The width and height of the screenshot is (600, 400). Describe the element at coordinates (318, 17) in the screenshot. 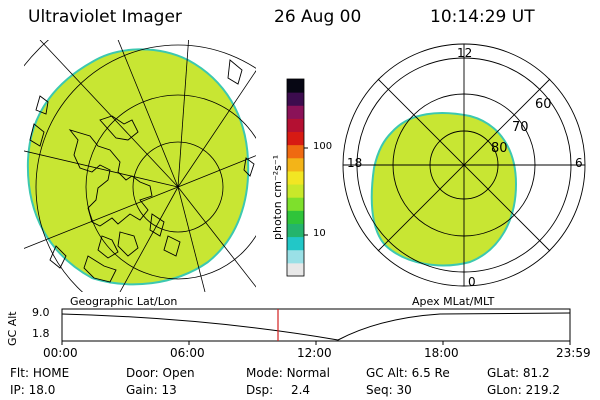

I see `image-date: 26 Aug 00` at that location.